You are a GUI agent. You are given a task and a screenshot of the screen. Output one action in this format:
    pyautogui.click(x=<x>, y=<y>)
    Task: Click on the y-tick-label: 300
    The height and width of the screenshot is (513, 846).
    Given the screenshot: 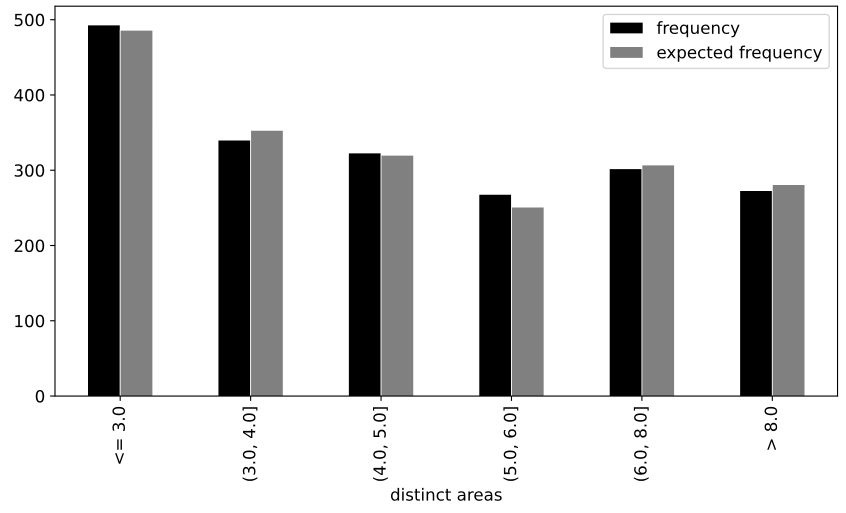 What is the action you would take?
    pyautogui.click(x=29, y=170)
    